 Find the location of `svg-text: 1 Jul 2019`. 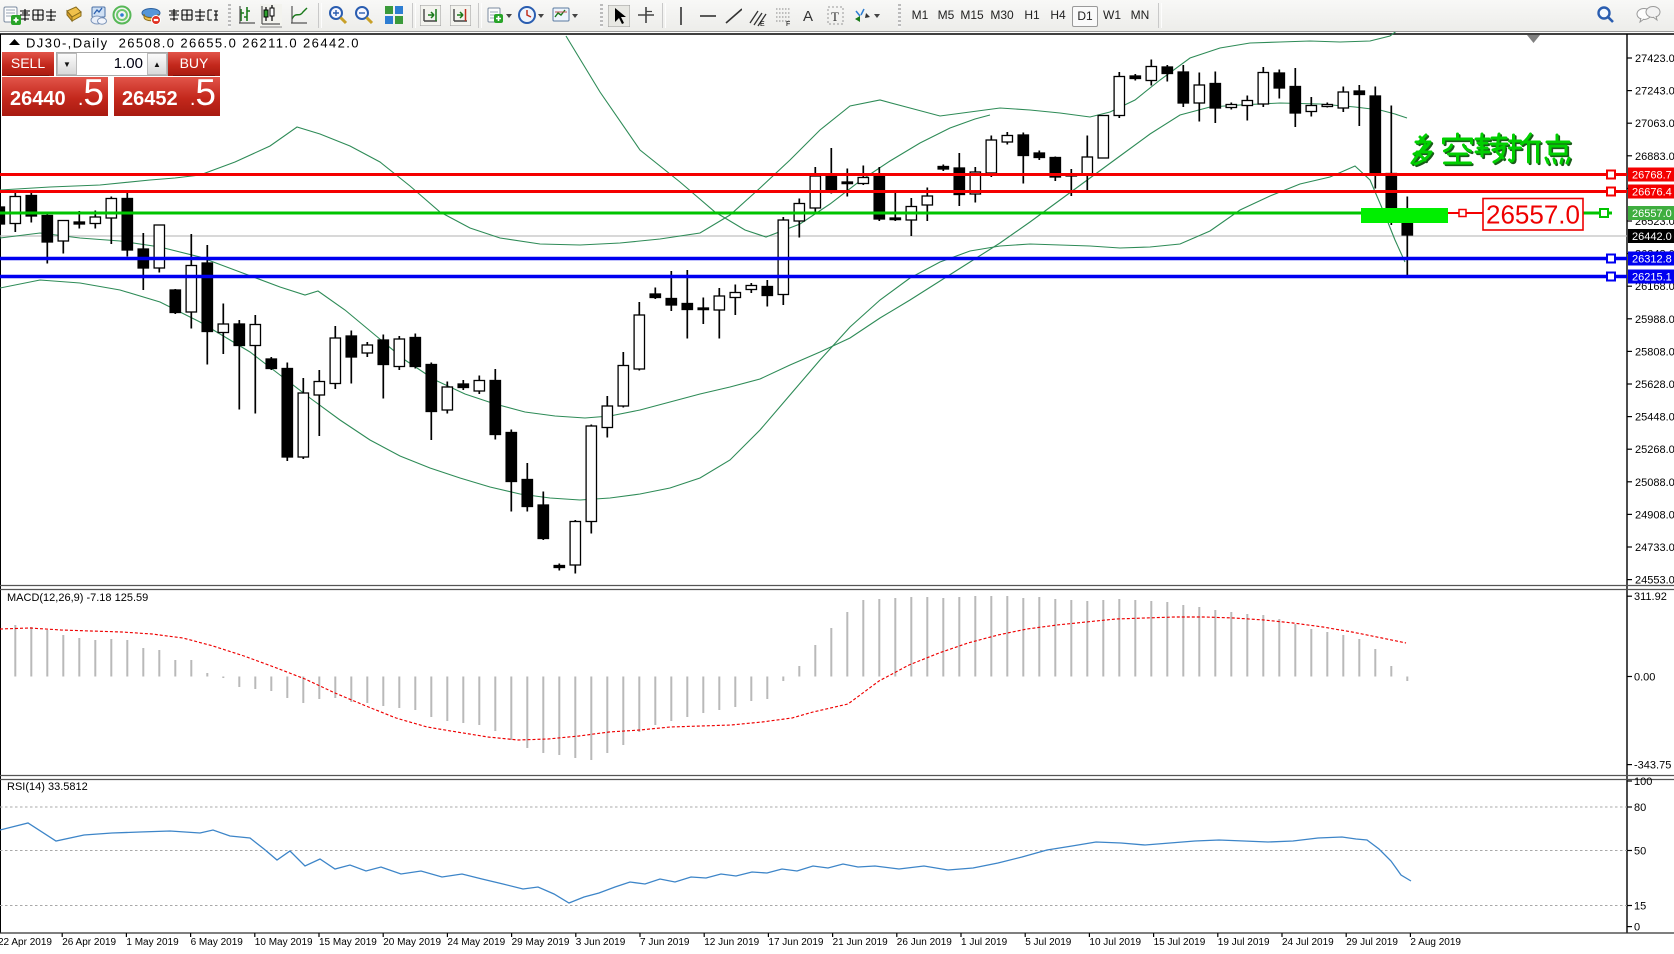

svg-text: 1 Jul 2019 is located at coordinates (984, 942).